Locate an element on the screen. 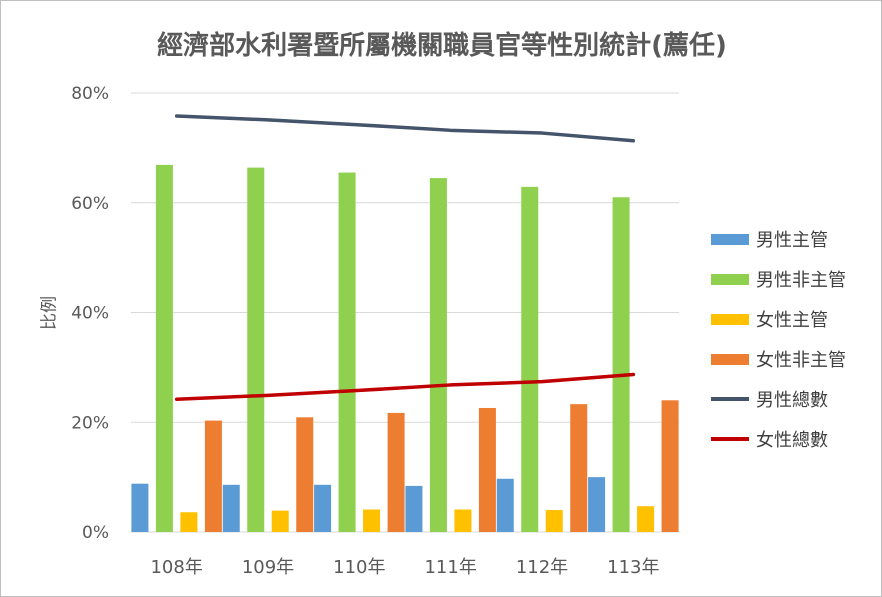 This screenshot has height=597, width=882. legend-item: 男性主管 is located at coordinates (778, 239).